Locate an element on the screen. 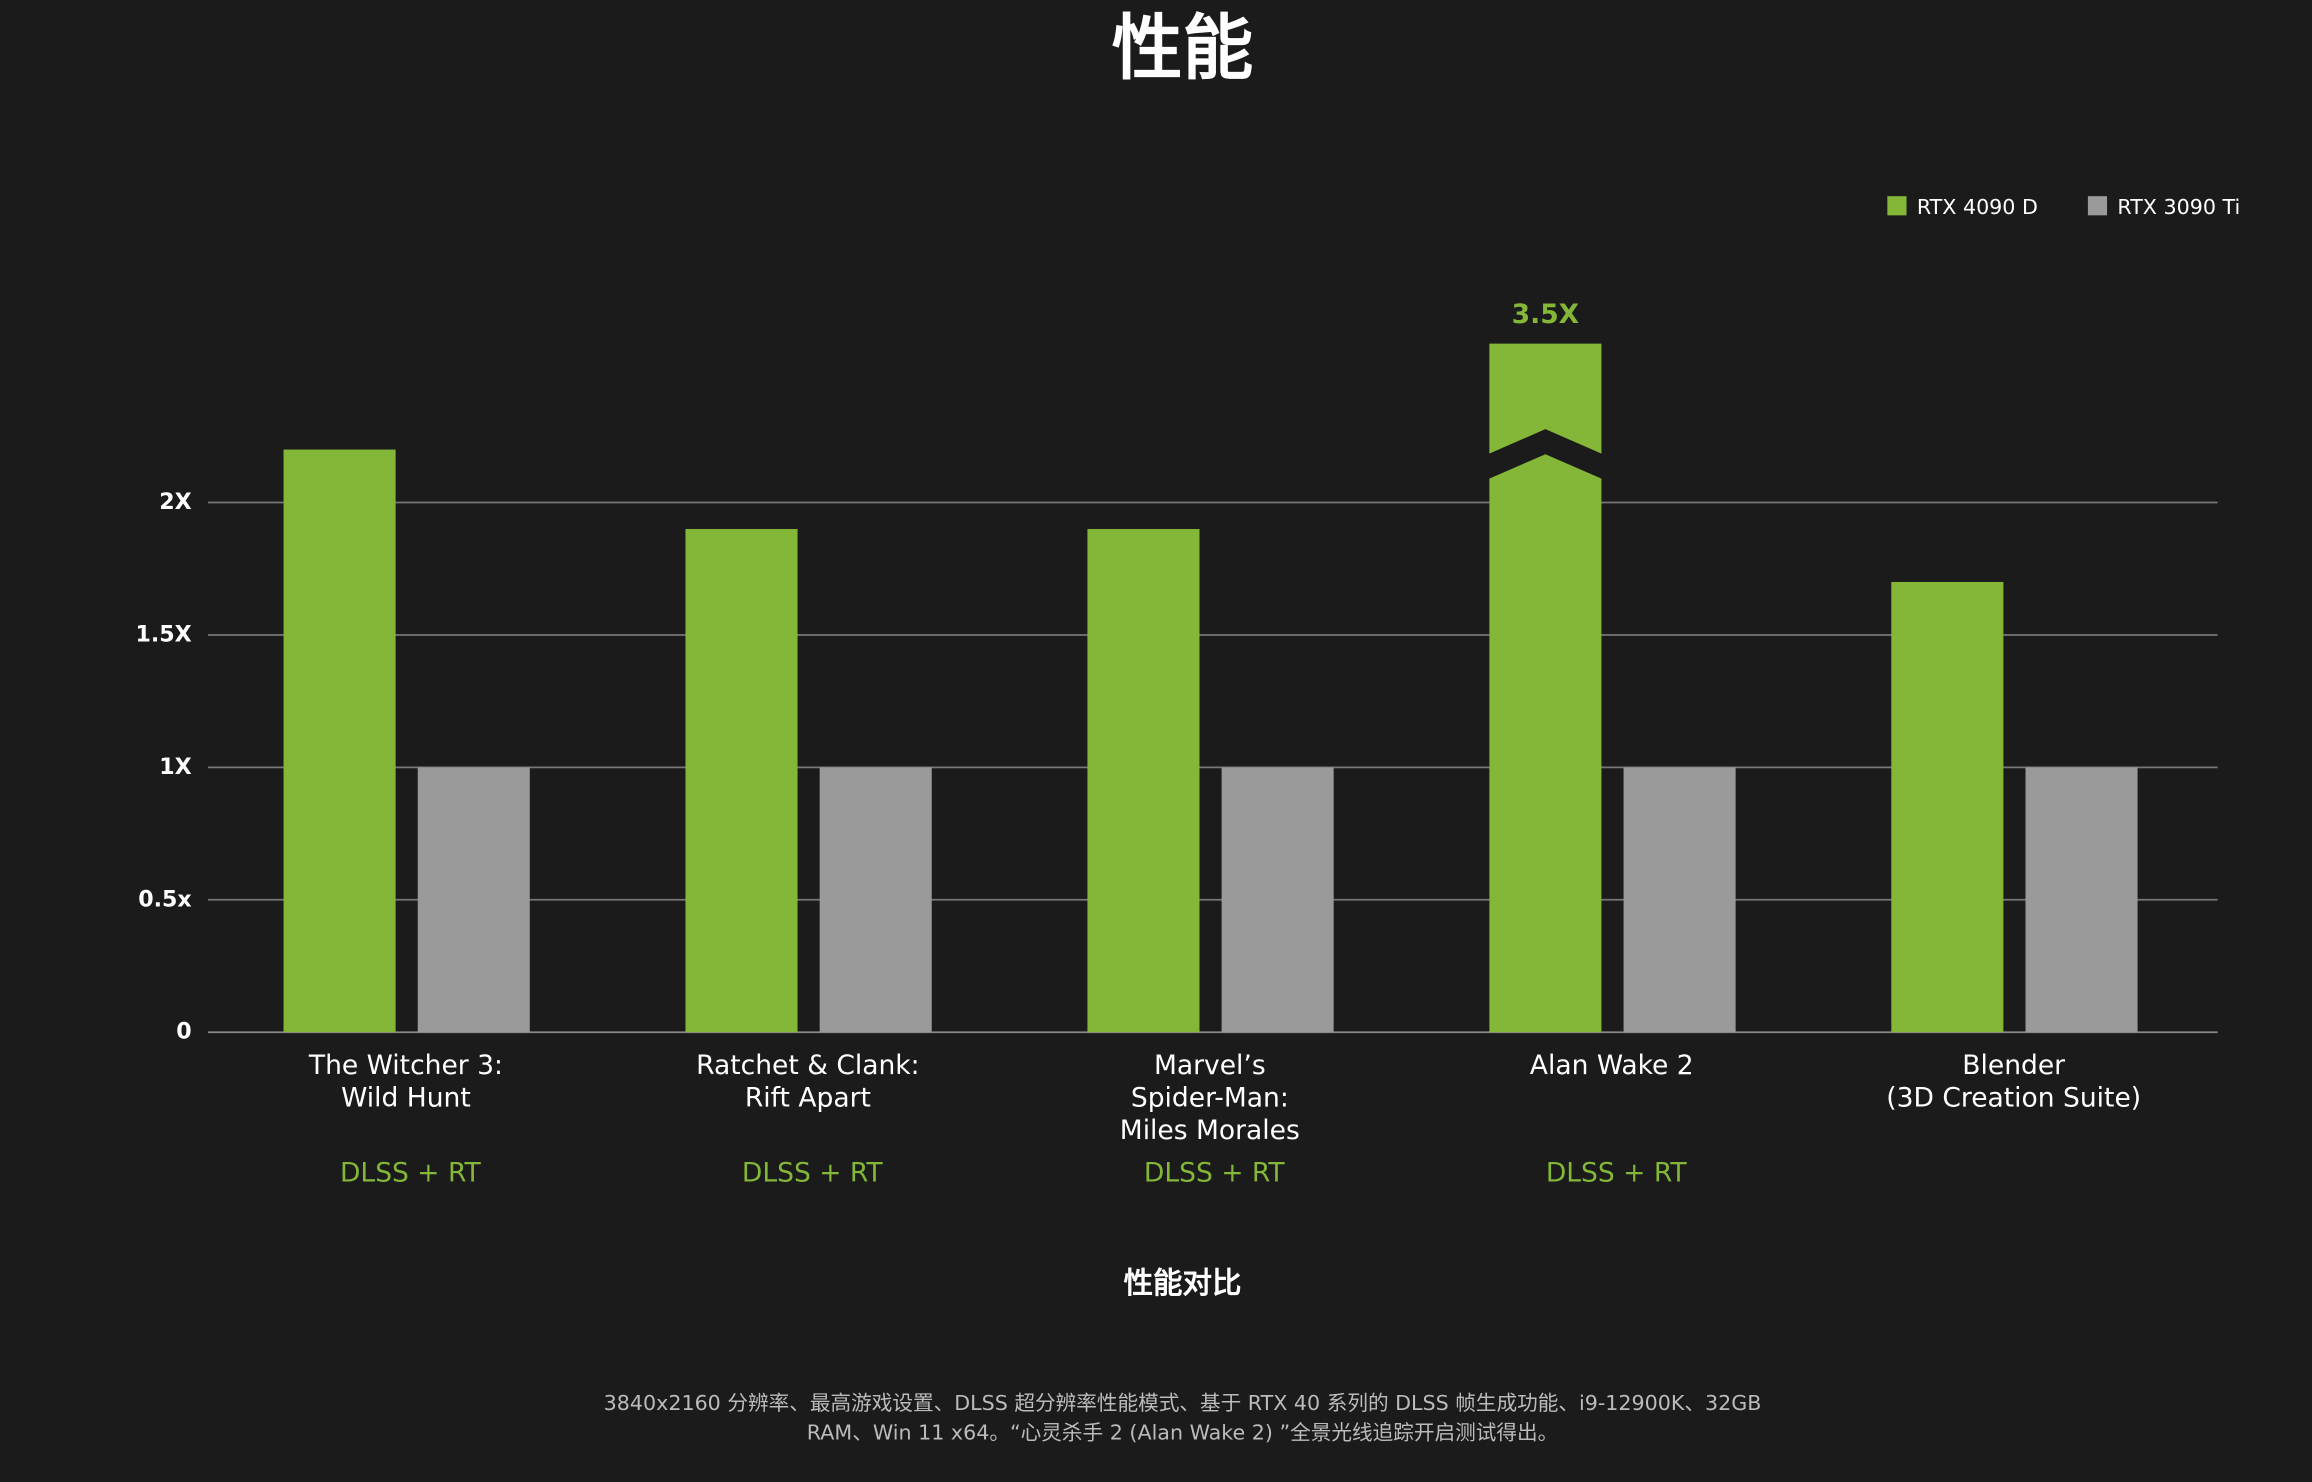  y-tick-label: 0.5x is located at coordinates (164, 899).